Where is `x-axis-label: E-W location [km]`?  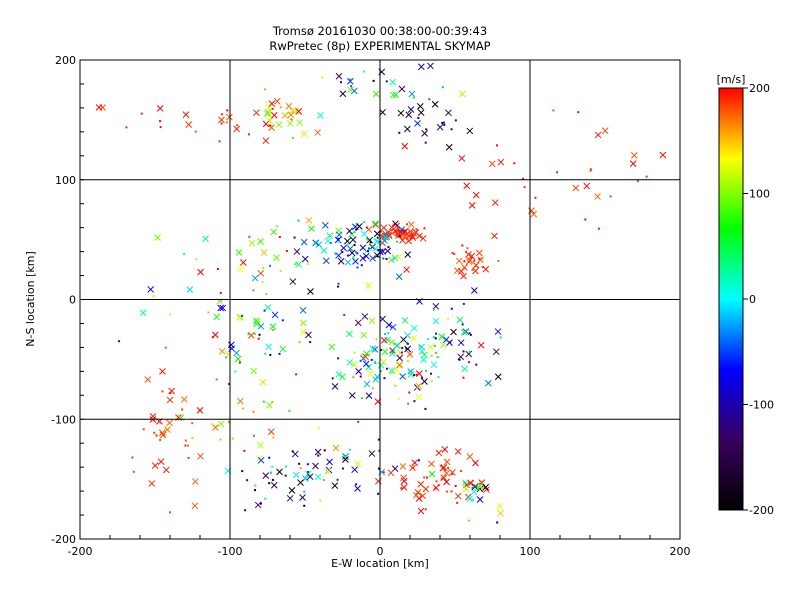 x-axis-label: E-W location [km] is located at coordinates (380, 563).